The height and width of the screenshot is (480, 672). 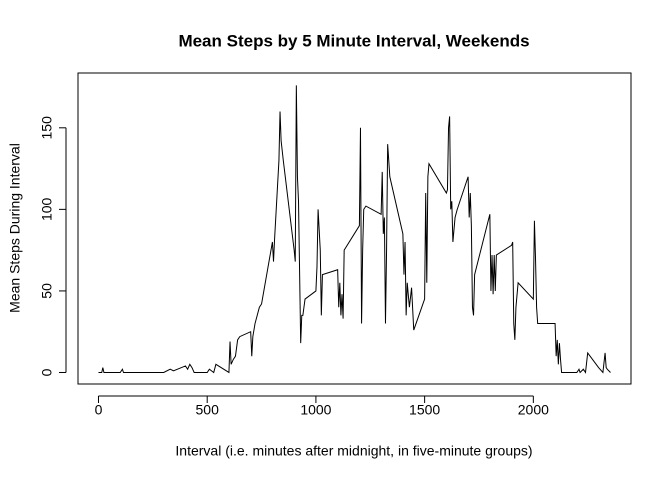 What do you see at coordinates (47, 128) in the screenshot?
I see `y-tick-label: 150` at bounding box center [47, 128].